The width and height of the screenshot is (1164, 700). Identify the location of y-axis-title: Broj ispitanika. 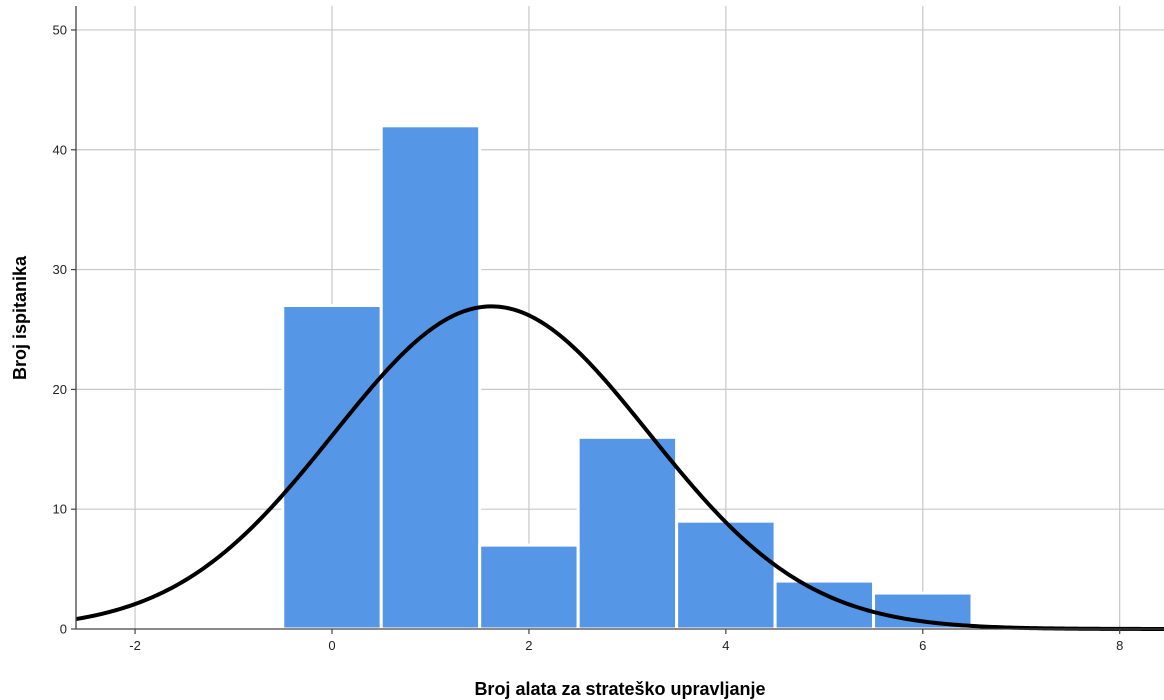
(20, 317).